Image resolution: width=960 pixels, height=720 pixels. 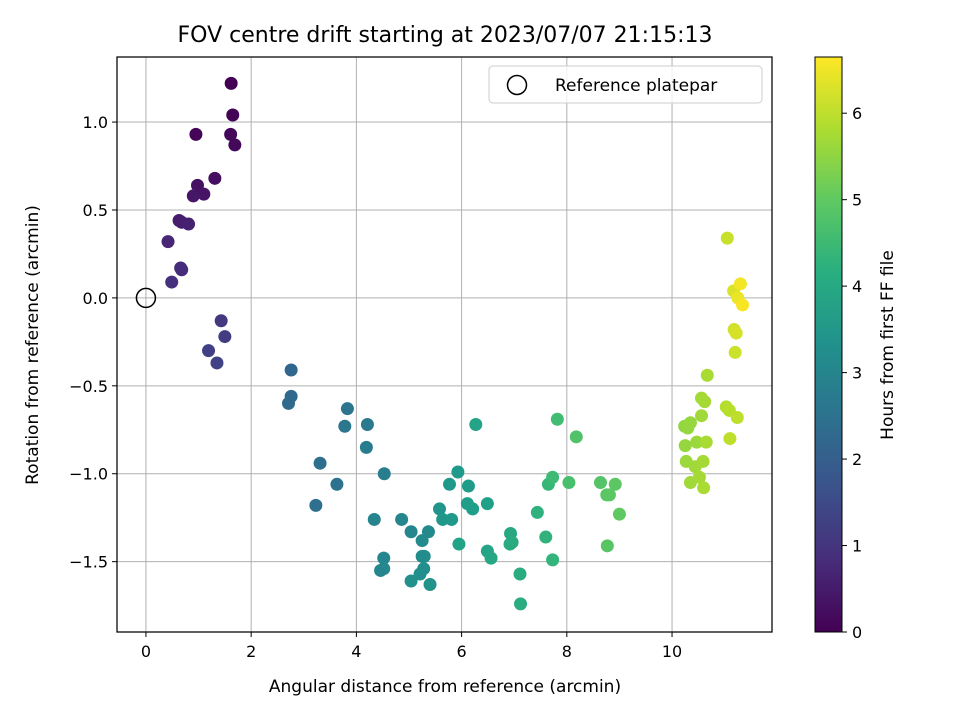 What do you see at coordinates (146, 651) in the screenshot?
I see `x-tick-label: 0` at bounding box center [146, 651].